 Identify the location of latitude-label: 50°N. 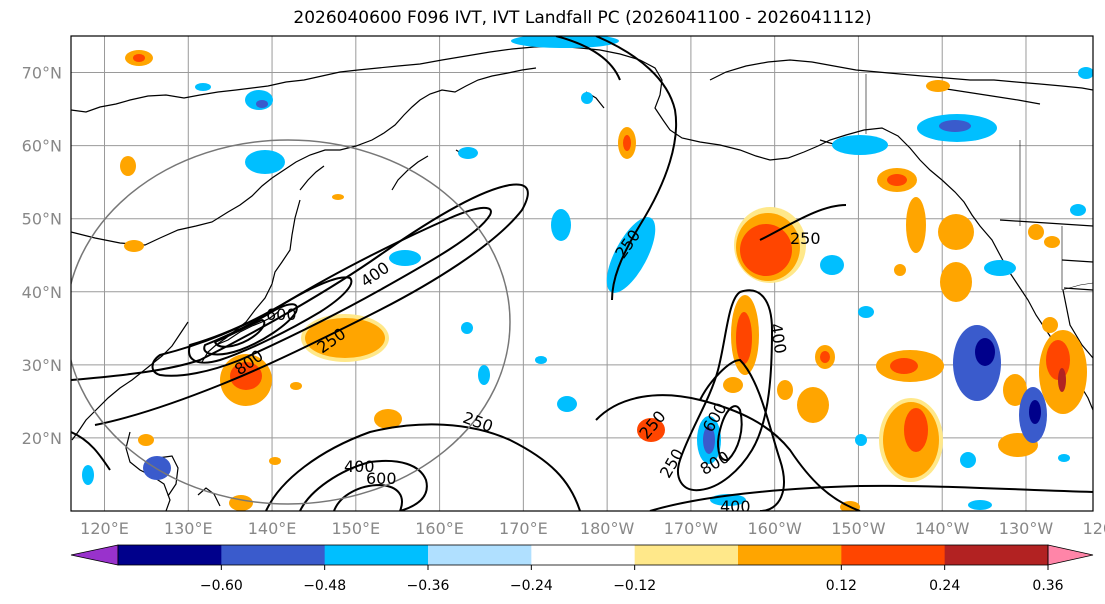
(42, 219).